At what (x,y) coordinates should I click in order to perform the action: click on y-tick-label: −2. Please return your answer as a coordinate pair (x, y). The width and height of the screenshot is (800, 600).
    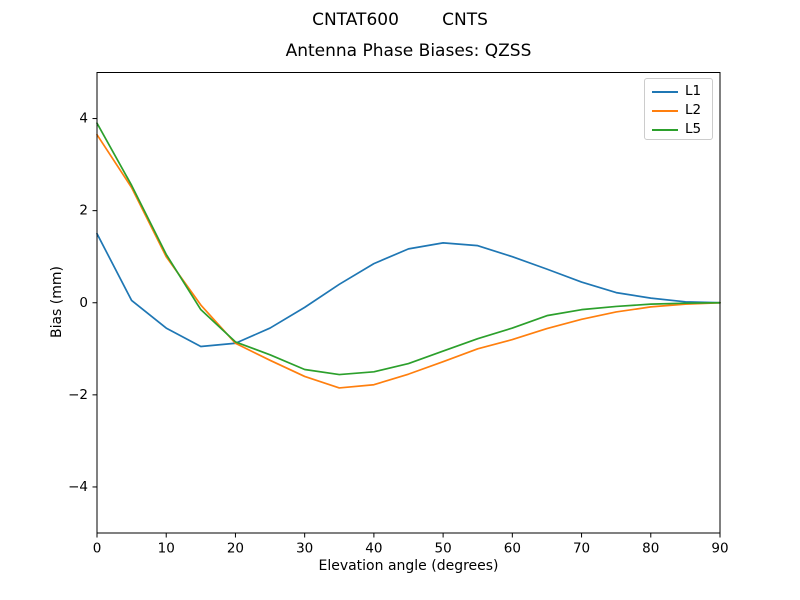
    Looking at the image, I should click on (78, 395).